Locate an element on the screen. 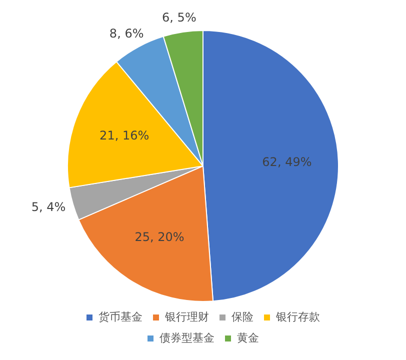 This screenshot has height=360, width=406. legend-label: 保险 is located at coordinates (243, 317).